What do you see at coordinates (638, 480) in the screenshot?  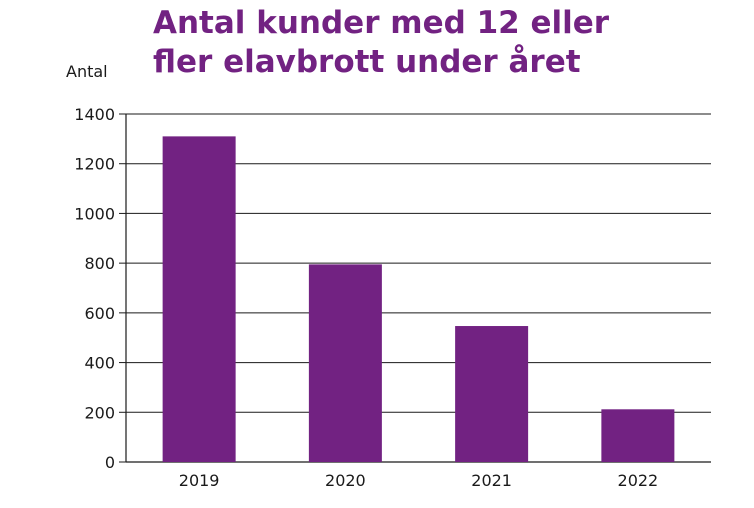 I see `x-tick-label: 2022` at bounding box center [638, 480].